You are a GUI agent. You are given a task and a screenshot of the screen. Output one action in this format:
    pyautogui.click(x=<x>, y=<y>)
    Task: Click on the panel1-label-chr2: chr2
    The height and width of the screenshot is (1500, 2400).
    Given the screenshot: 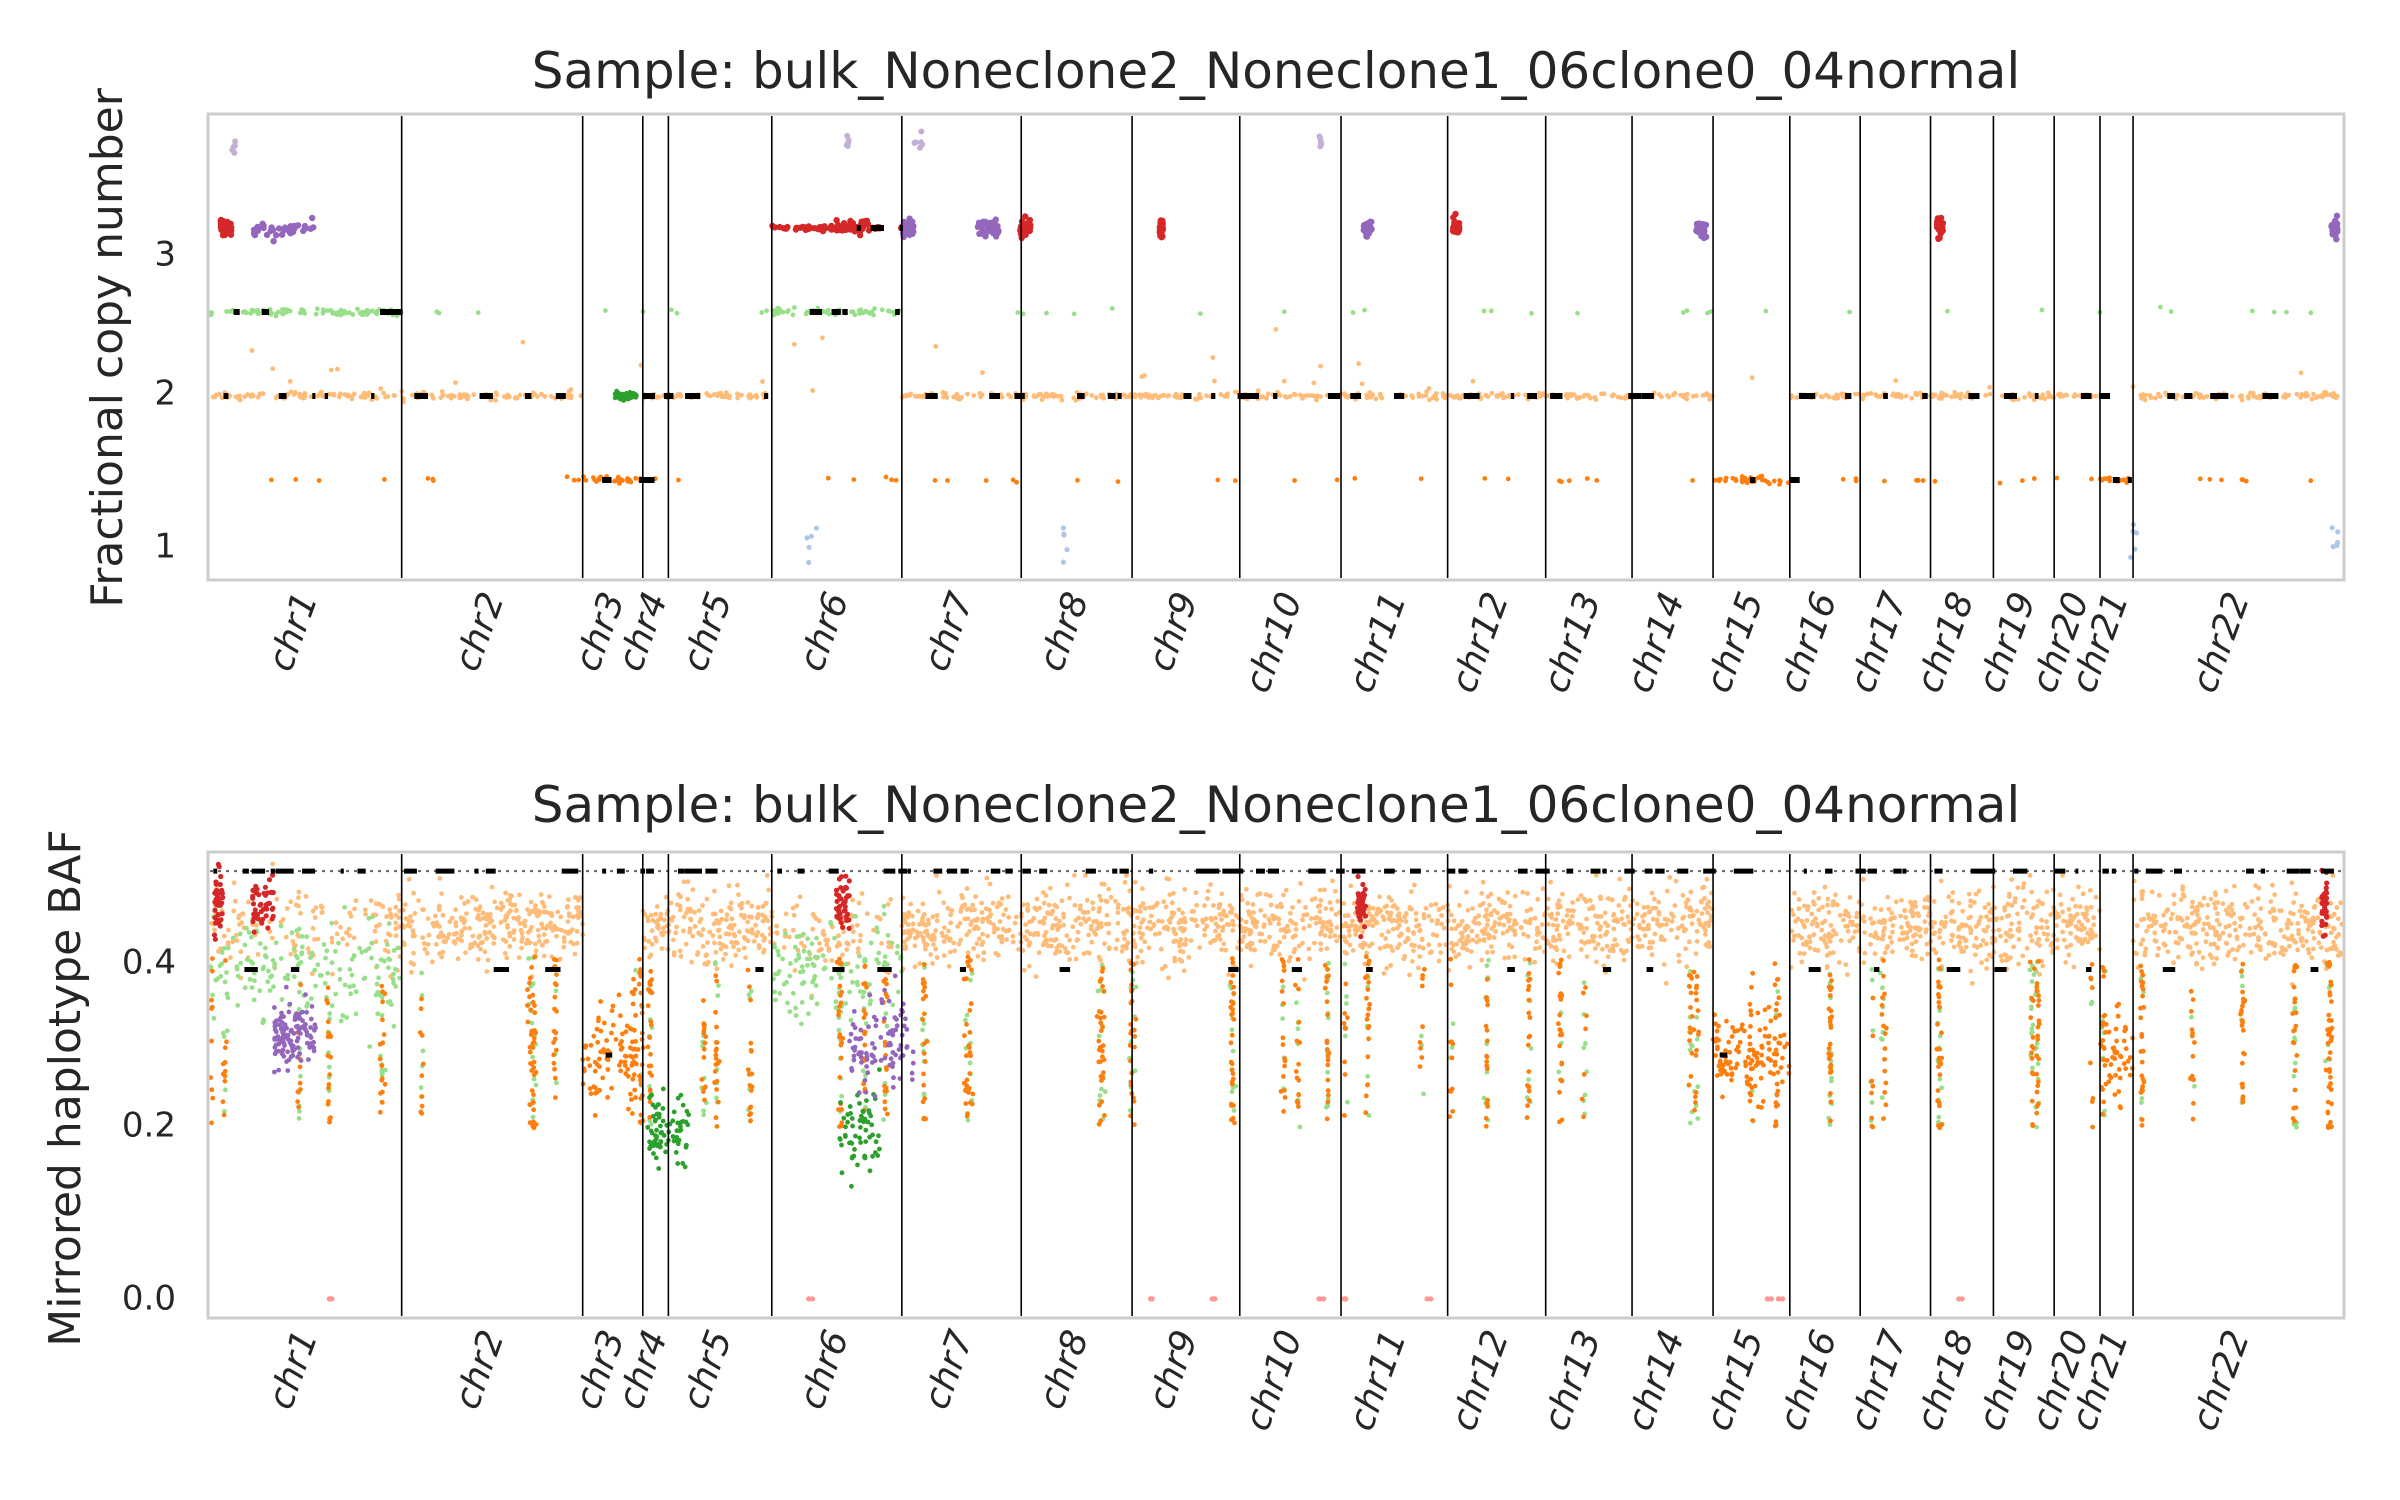 What is the action you would take?
    pyautogui.click(x=480, y=632)
    